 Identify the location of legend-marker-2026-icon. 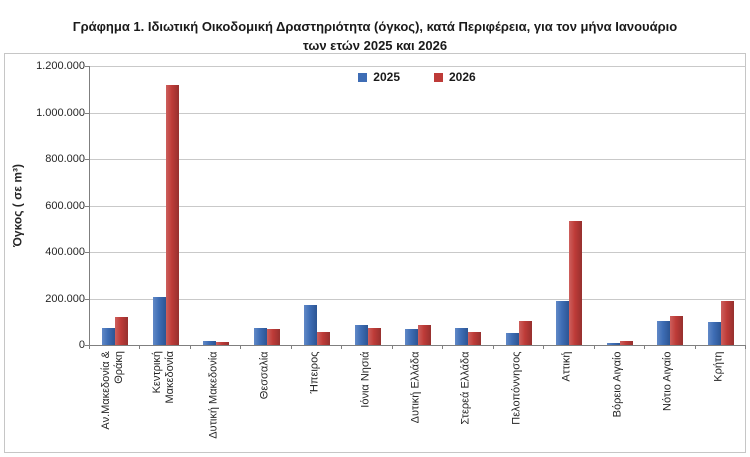
(438, 77).